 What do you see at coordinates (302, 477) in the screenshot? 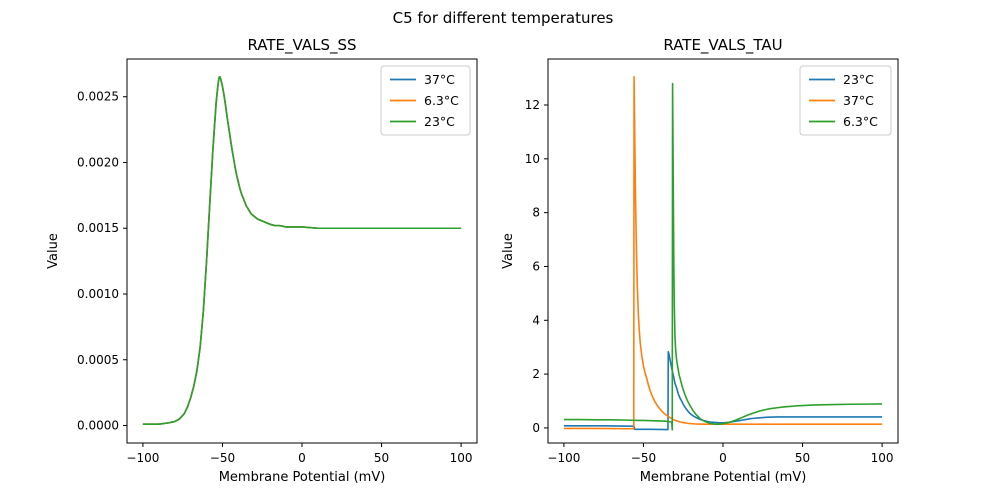
I see `chart-ss-xlabel: Membrane Potential (mV)` at bounding box center [302, 477].